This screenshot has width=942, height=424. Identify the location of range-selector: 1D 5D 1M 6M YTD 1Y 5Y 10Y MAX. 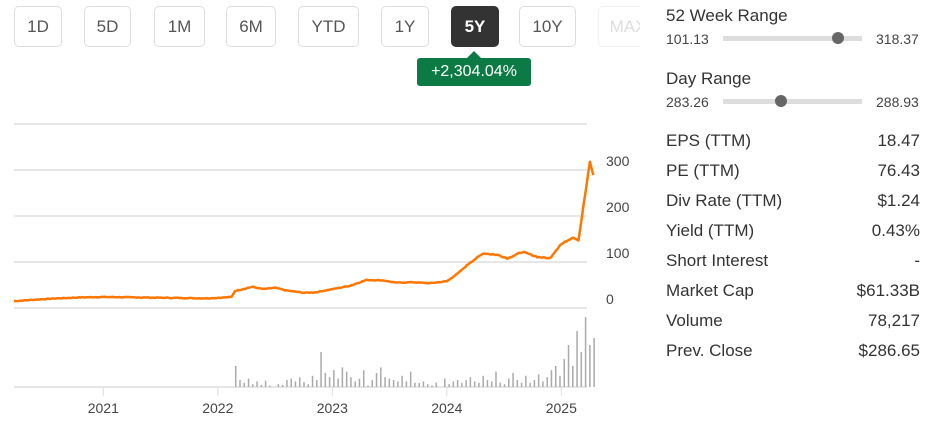
(320, 30).